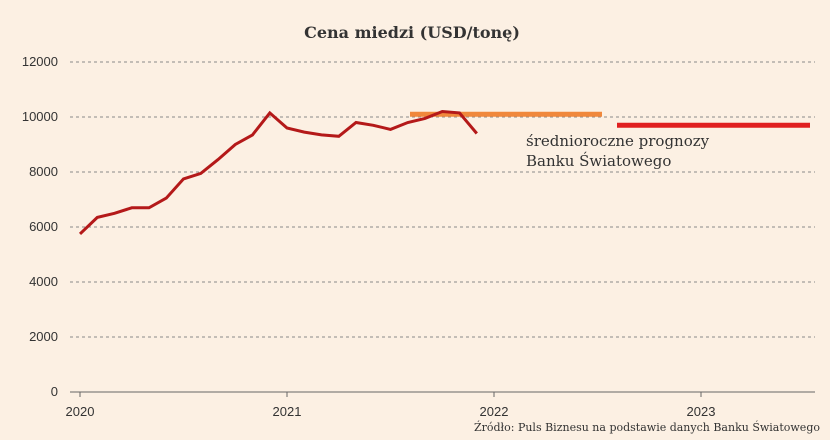 Image resolution: width=830 pixels, height=440 pixels. I want to click on y-tick-label-10000: 10000, so click(40, 116).